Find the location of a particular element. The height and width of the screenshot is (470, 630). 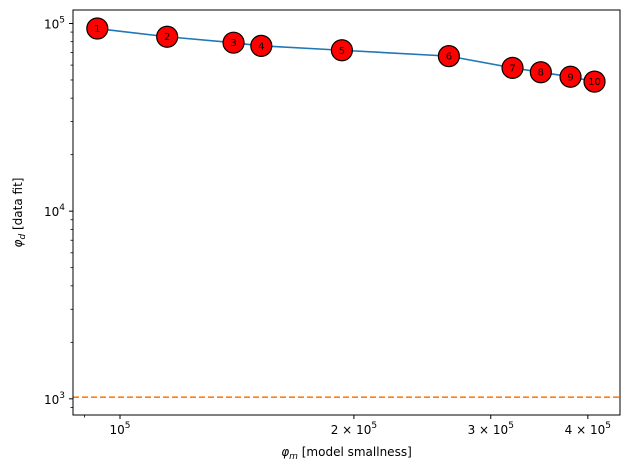

y-tick-label: 10⁴ is located at coordinates (54, 211).